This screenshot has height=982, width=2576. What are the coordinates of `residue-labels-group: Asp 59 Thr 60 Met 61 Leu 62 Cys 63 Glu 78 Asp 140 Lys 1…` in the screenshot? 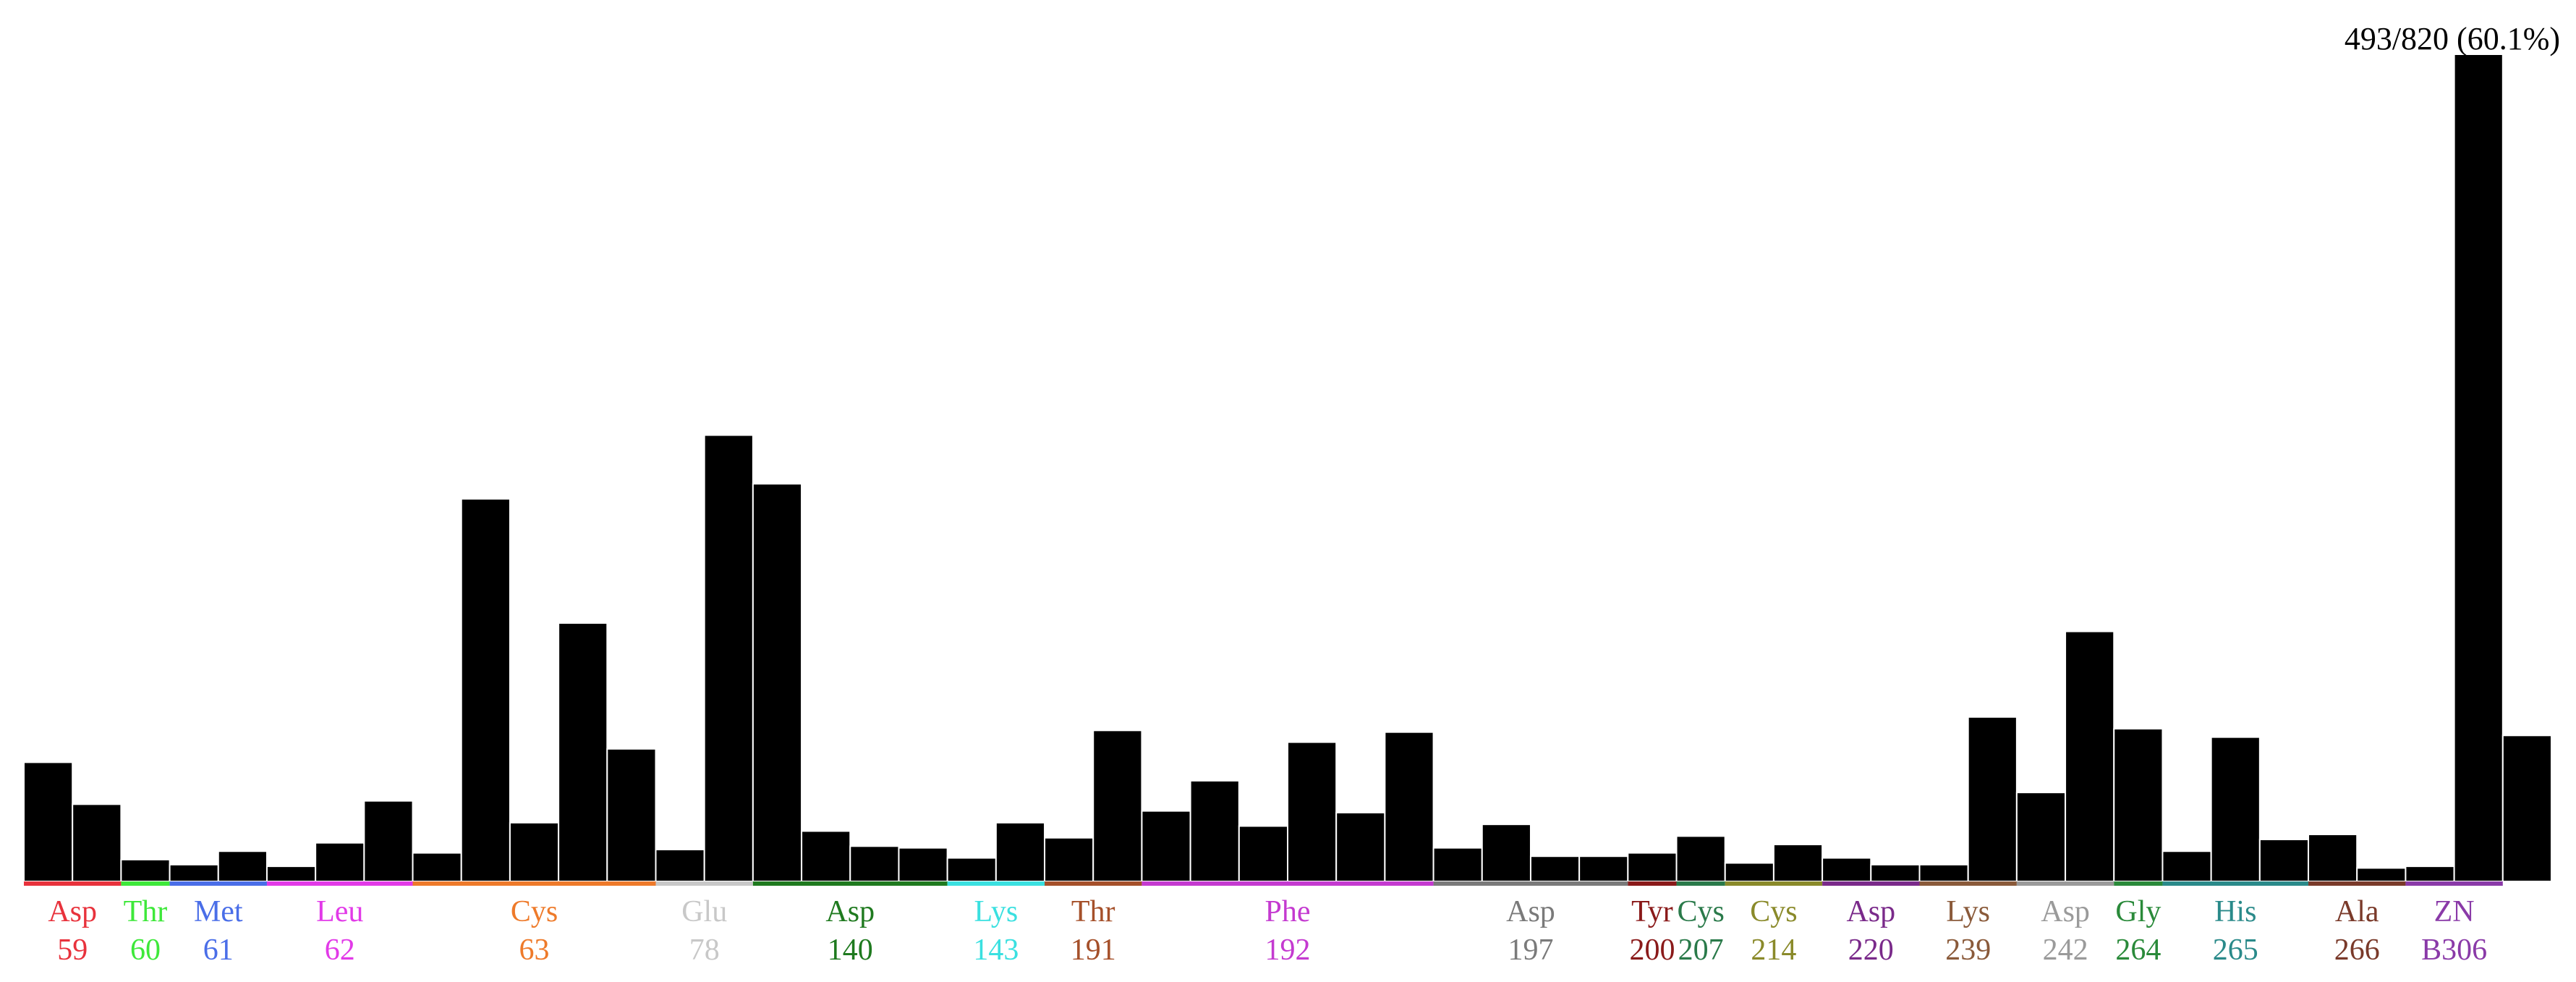 It's located at (1267, 931).